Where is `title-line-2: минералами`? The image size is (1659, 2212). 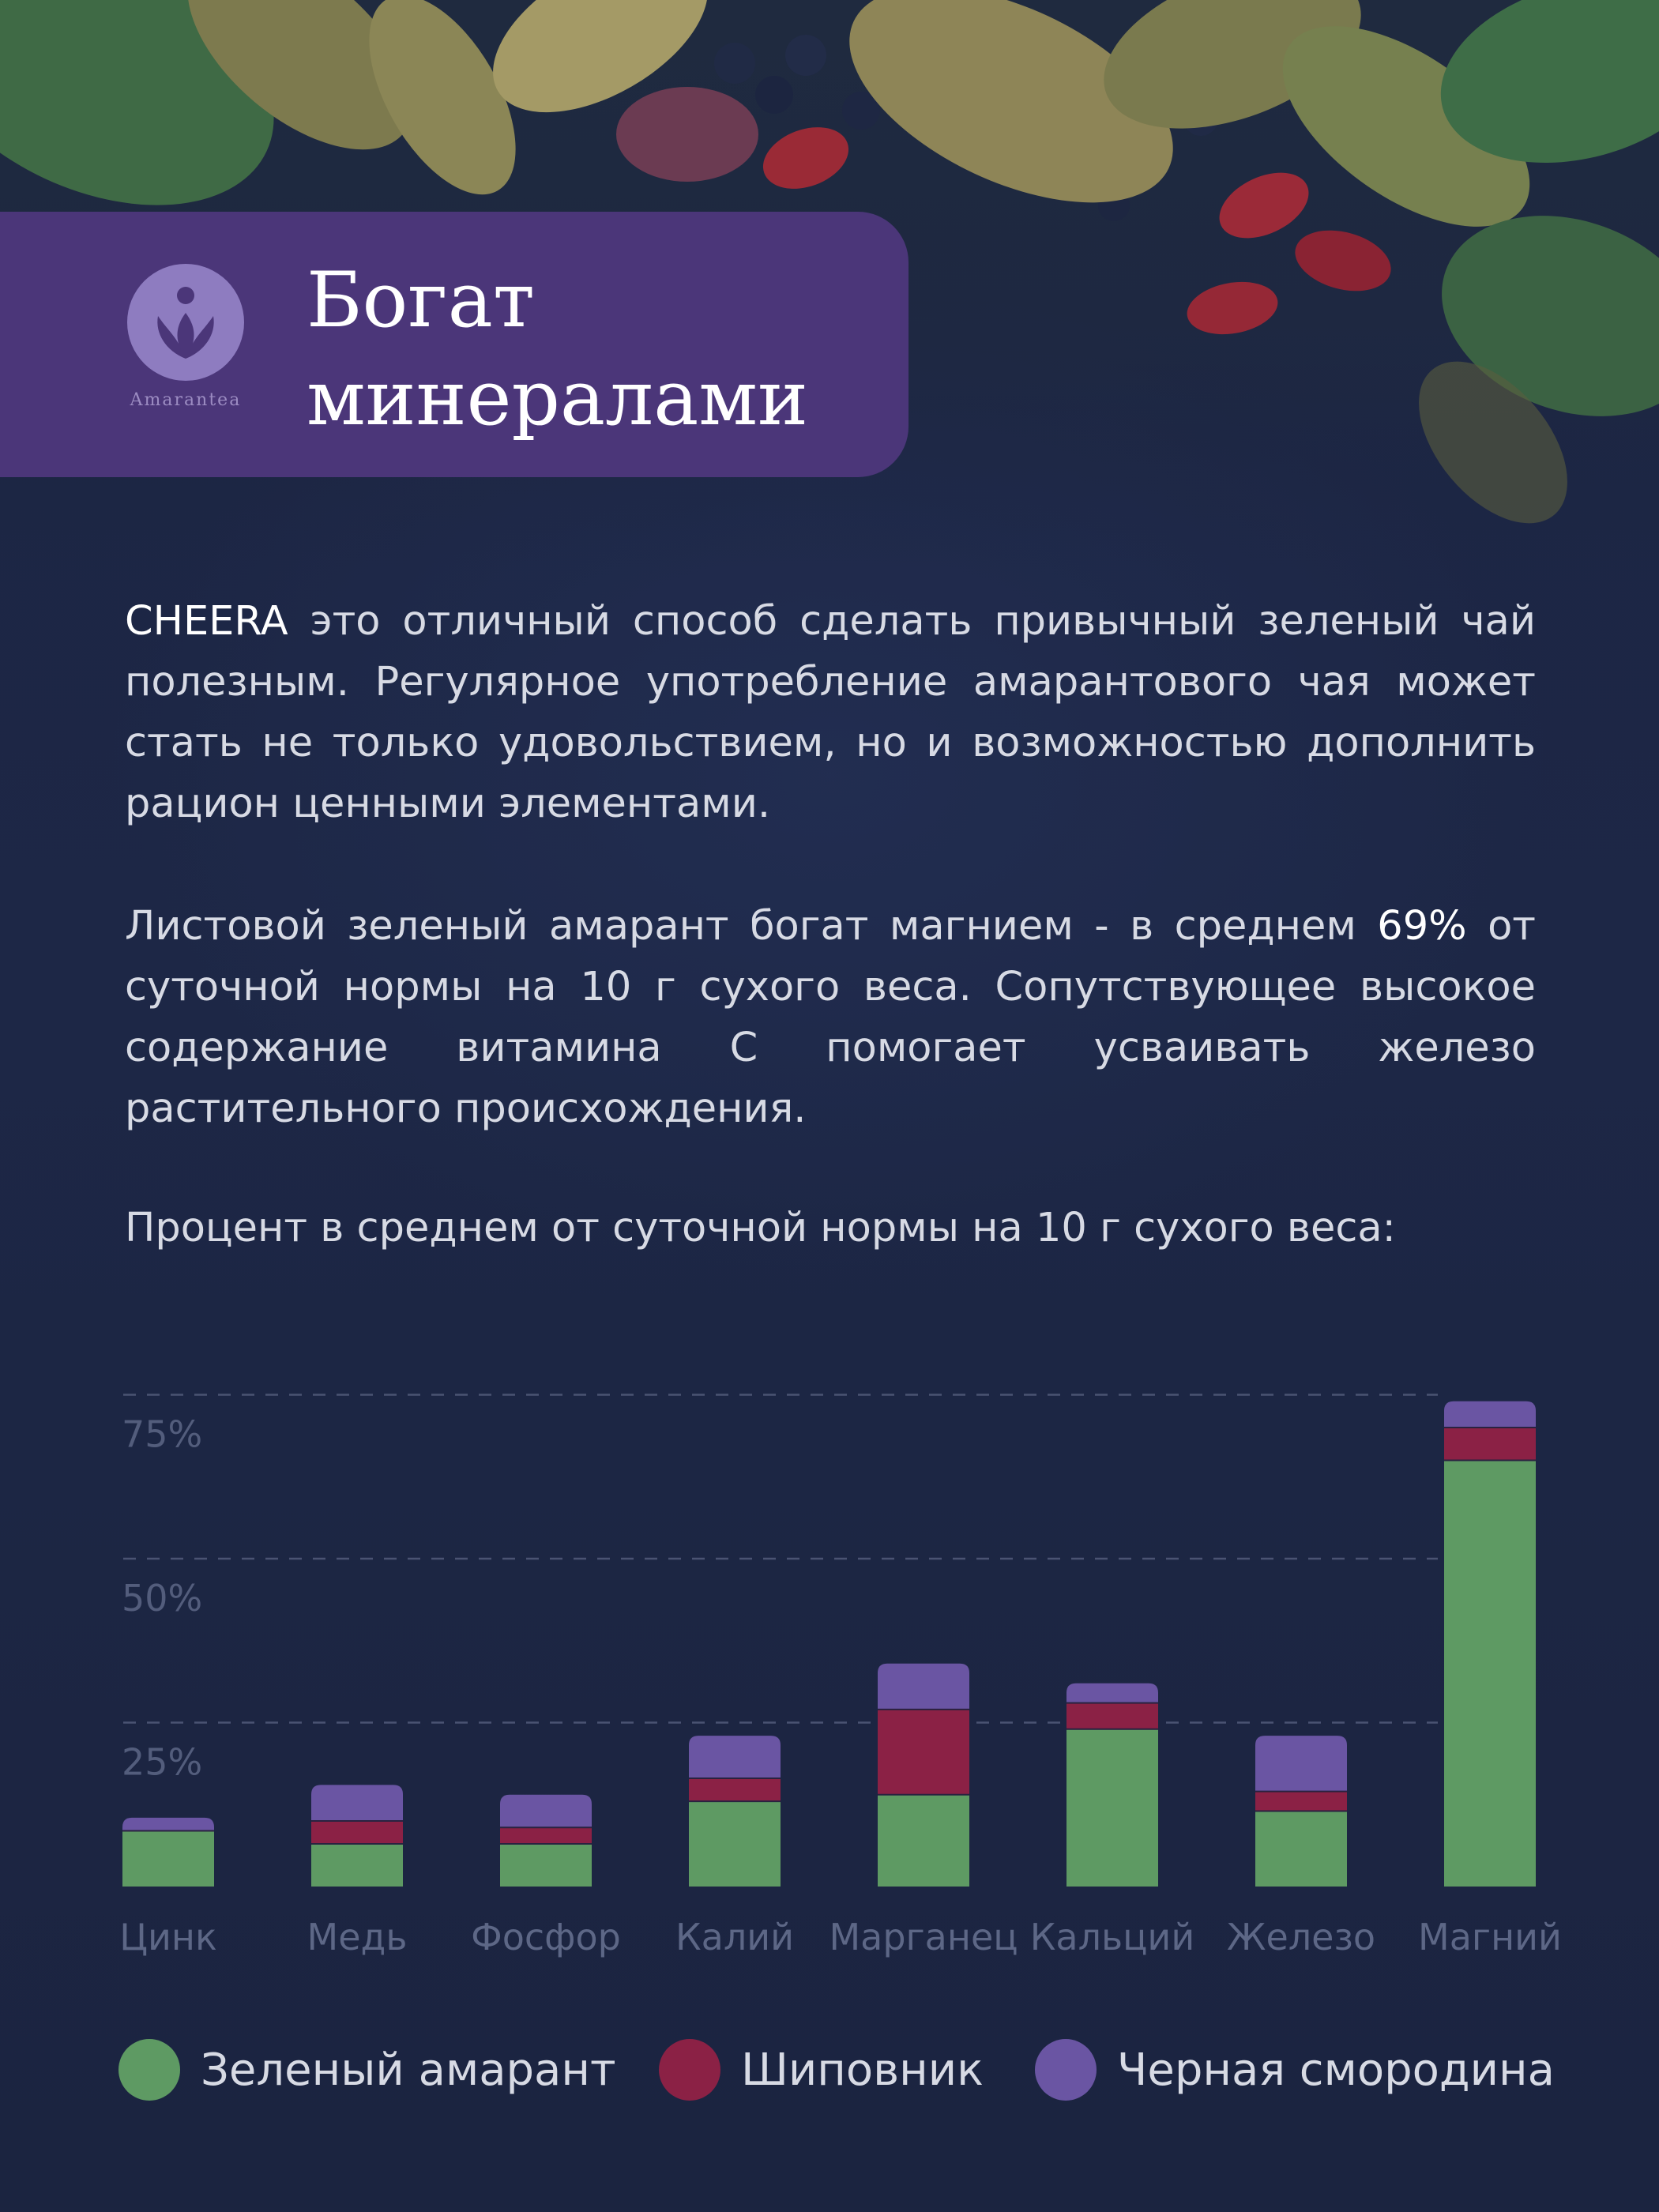
title-line-2: минералами is located at coordinates (558, 398).